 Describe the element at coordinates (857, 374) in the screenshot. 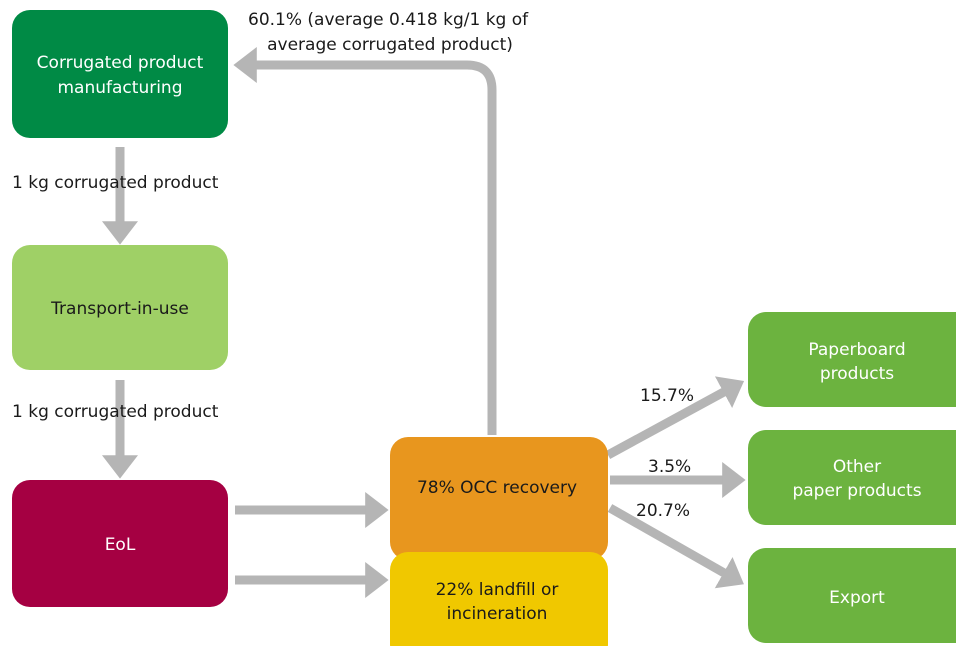

I see `node-label: products` at that location.